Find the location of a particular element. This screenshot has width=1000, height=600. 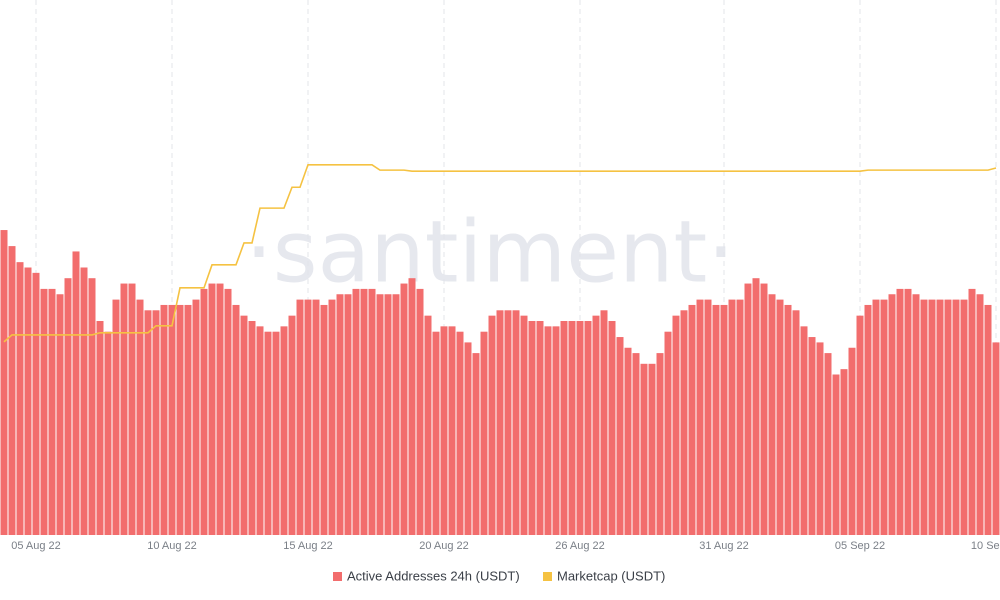

x-tick-label: 05 Aug 22 is located at coordinates (36, 546).